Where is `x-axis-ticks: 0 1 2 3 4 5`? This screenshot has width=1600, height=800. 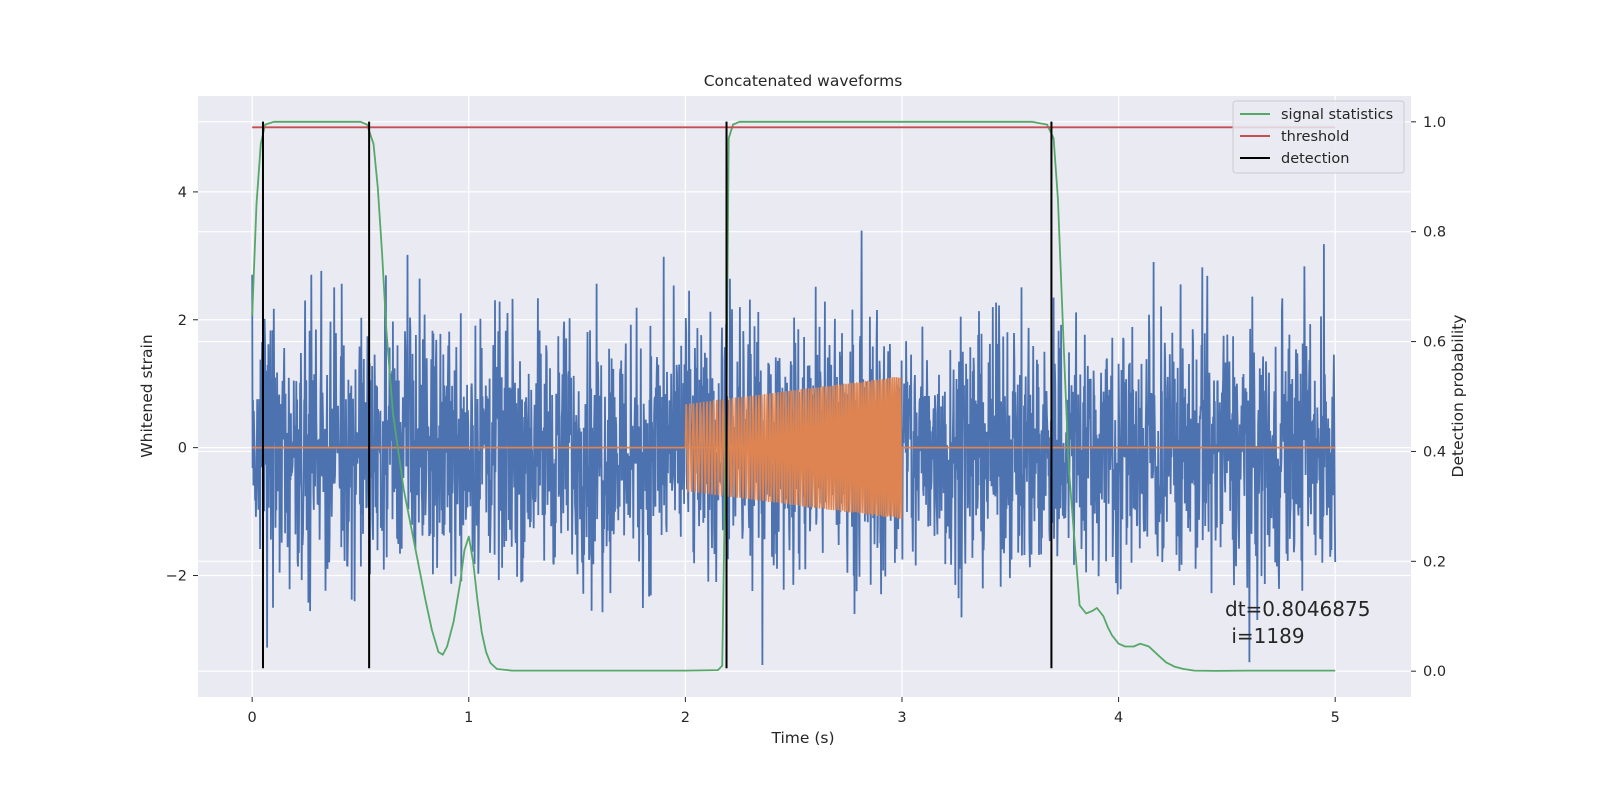
x-axis-ticks: 0 1 2 3 4 5 is located at coordinates (794, 711).